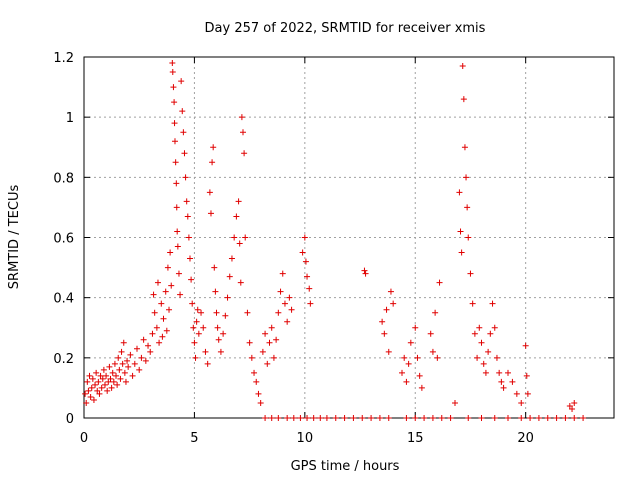 Image resolution: width=640 pixels, height=480 pixels. I want to click on x-tick-label: 5, so click(194, 438).